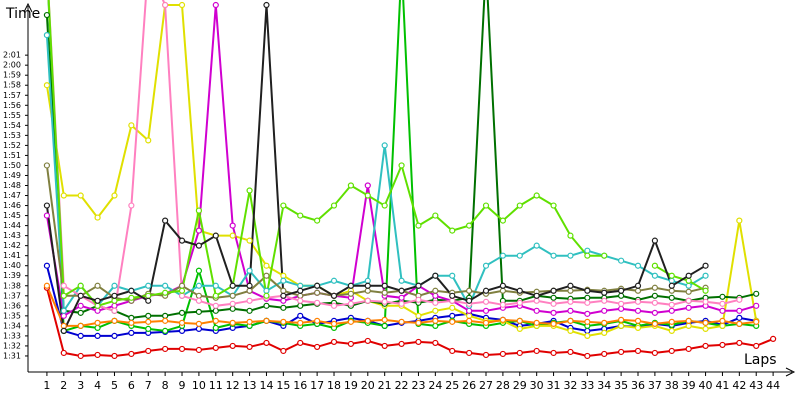 The height and width of the screenshot is (400, 800). I want to click on y-tick-label: 1:32, so click(12, 345).